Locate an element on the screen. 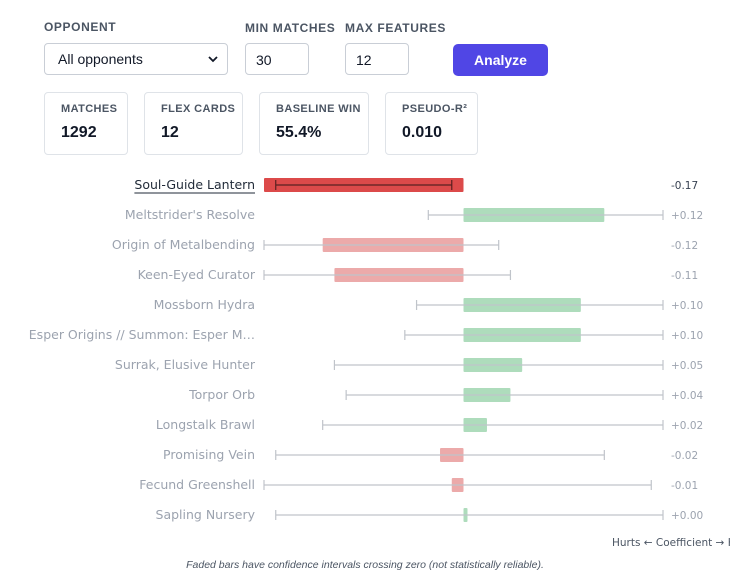 The height and width of the screenshot is (580, 730). max-features-input: 12 is located at coordinates (377, 59).